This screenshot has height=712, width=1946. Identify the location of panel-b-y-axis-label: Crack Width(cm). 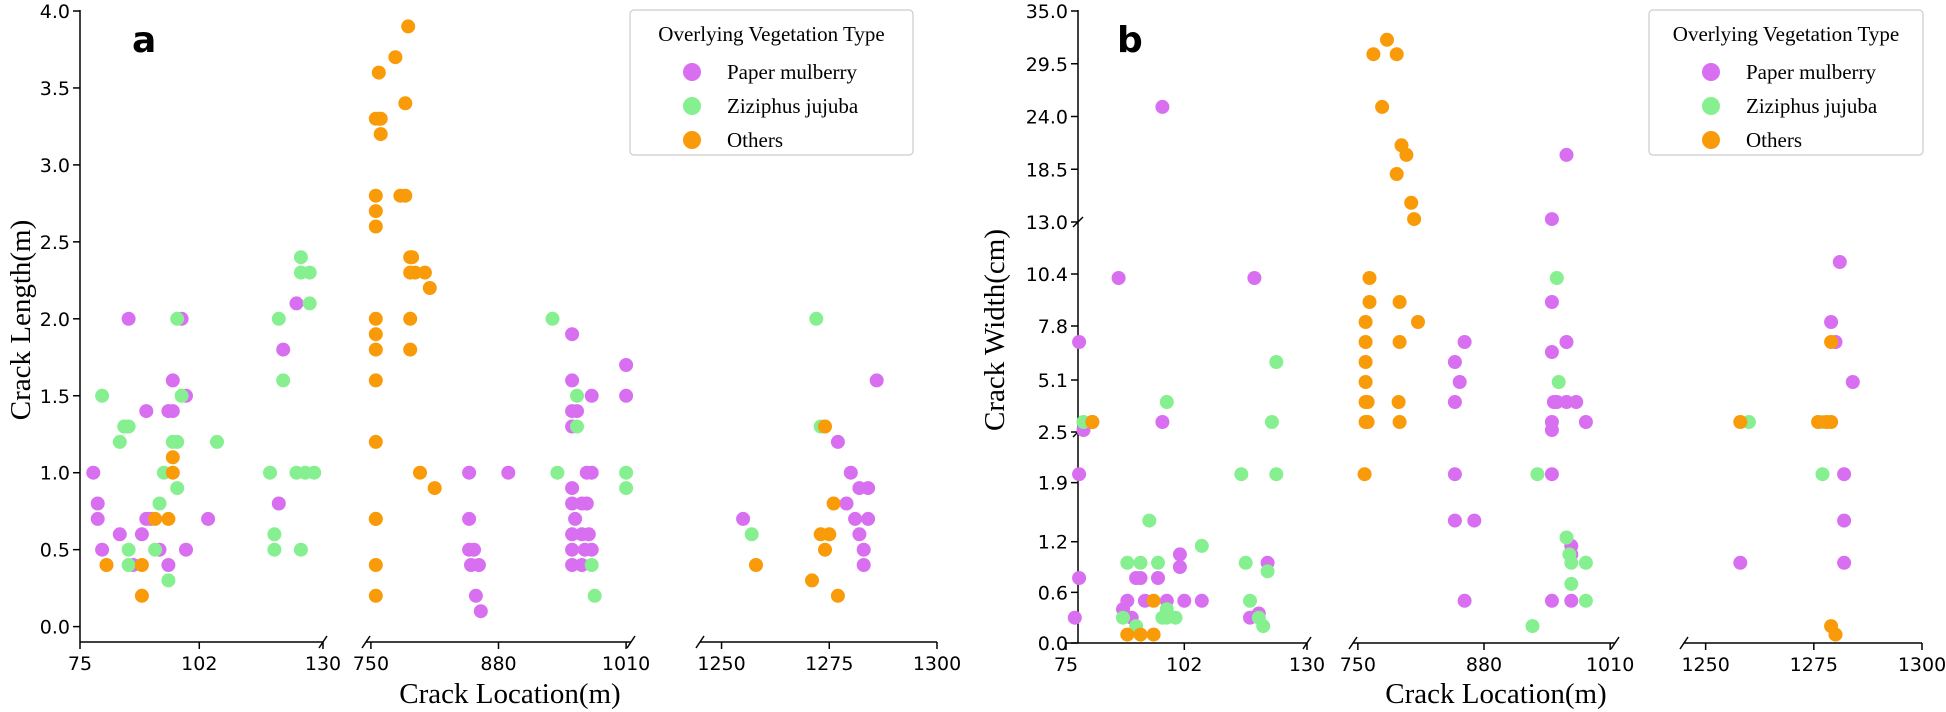
(995, 330).